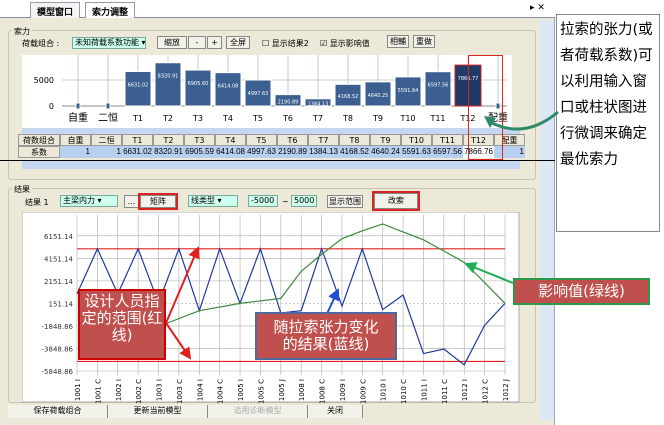  I want to click on close-button: 关闭, so click(335, 411).